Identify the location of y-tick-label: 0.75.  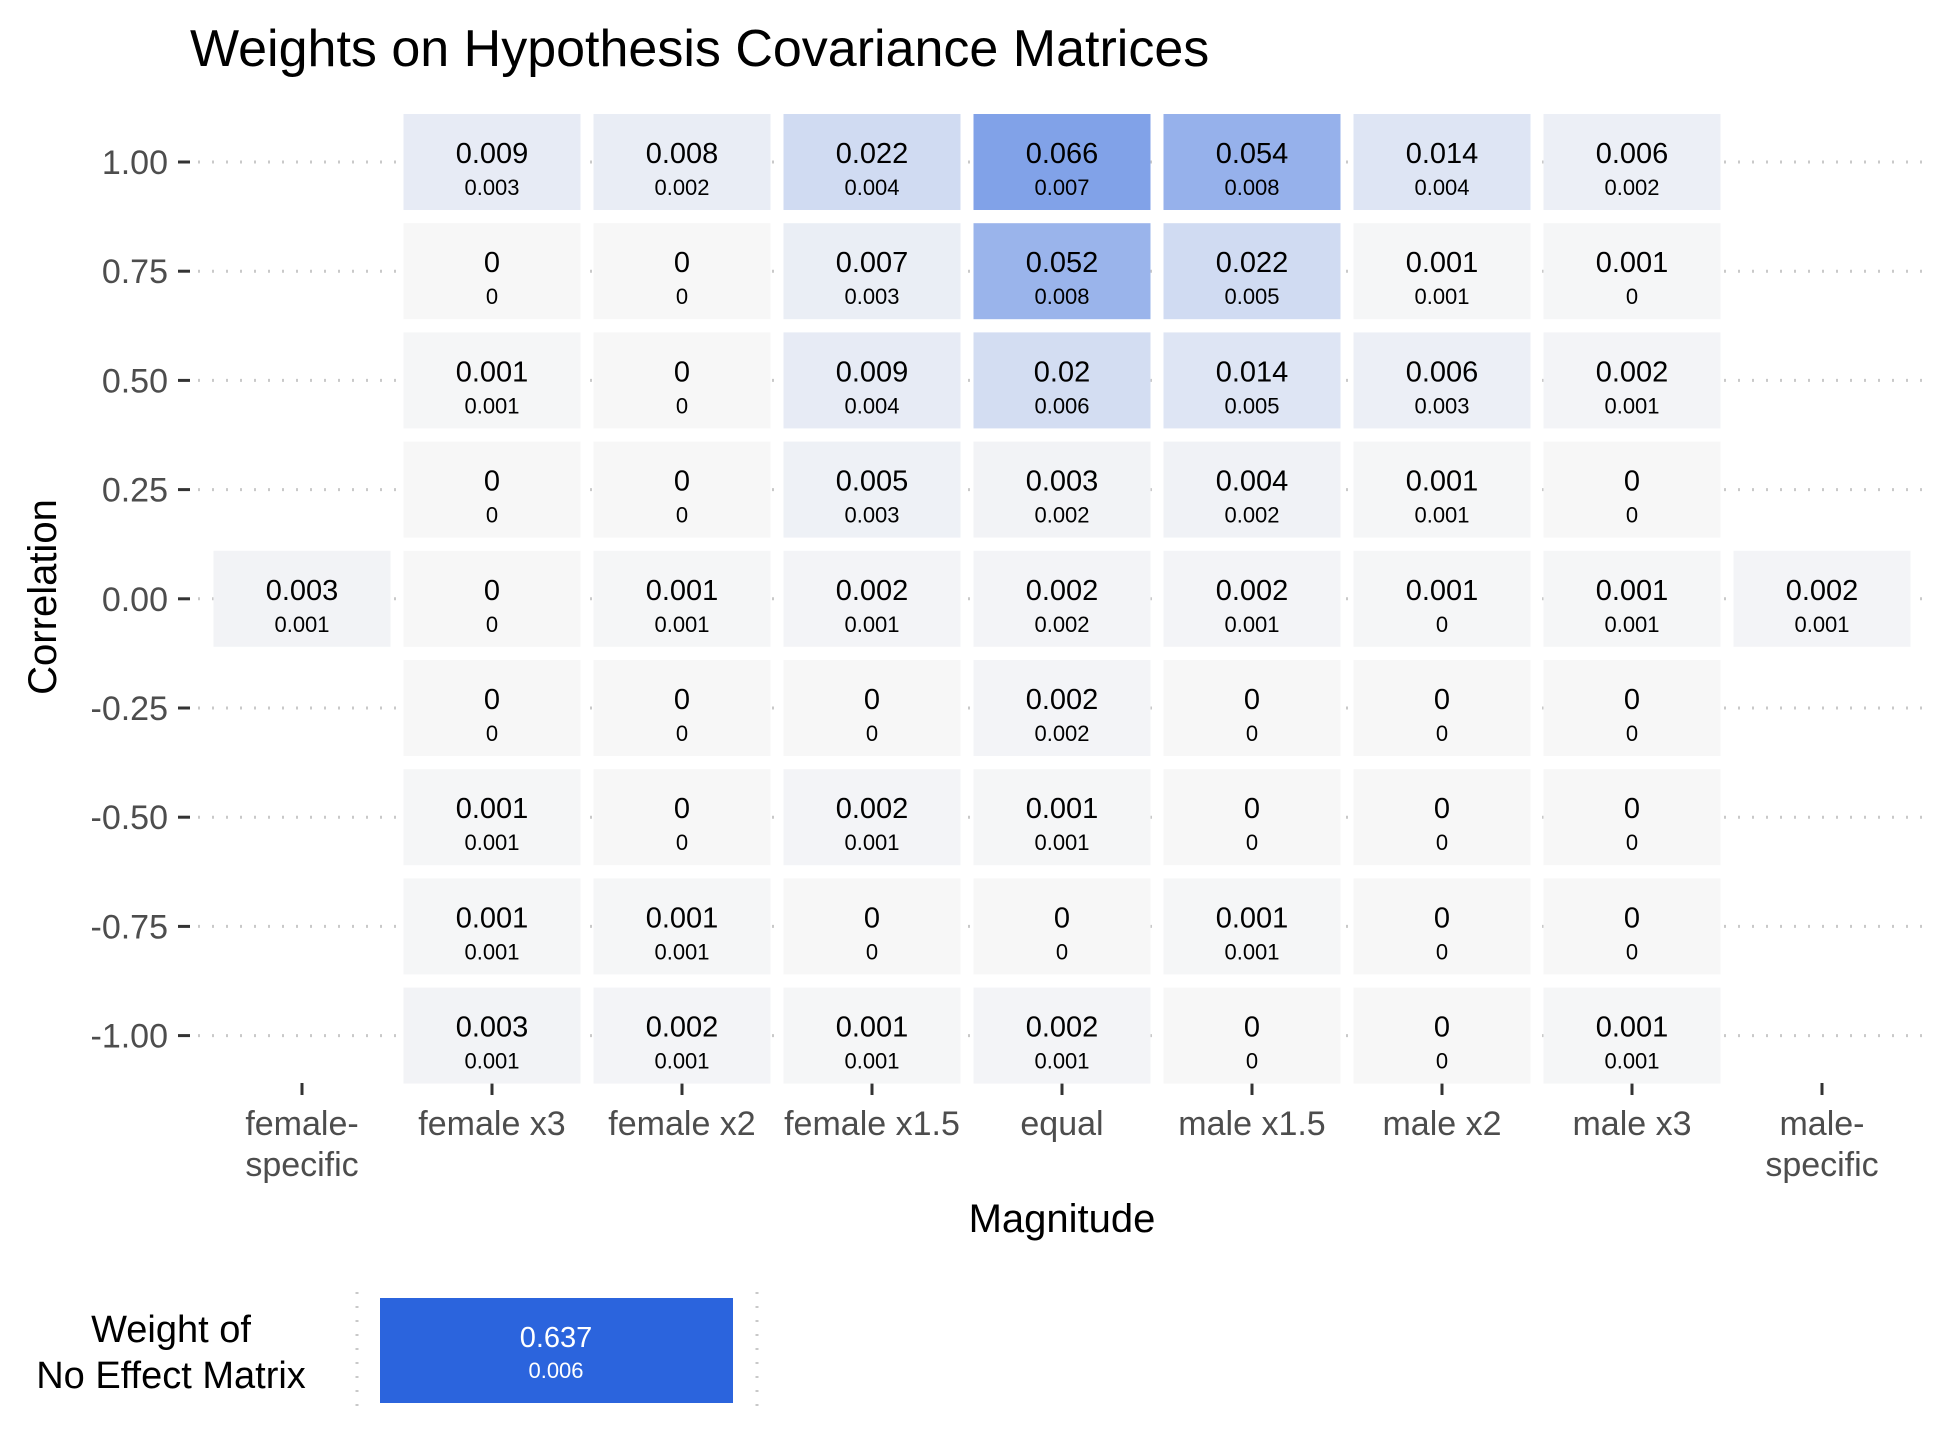
(135, 272).